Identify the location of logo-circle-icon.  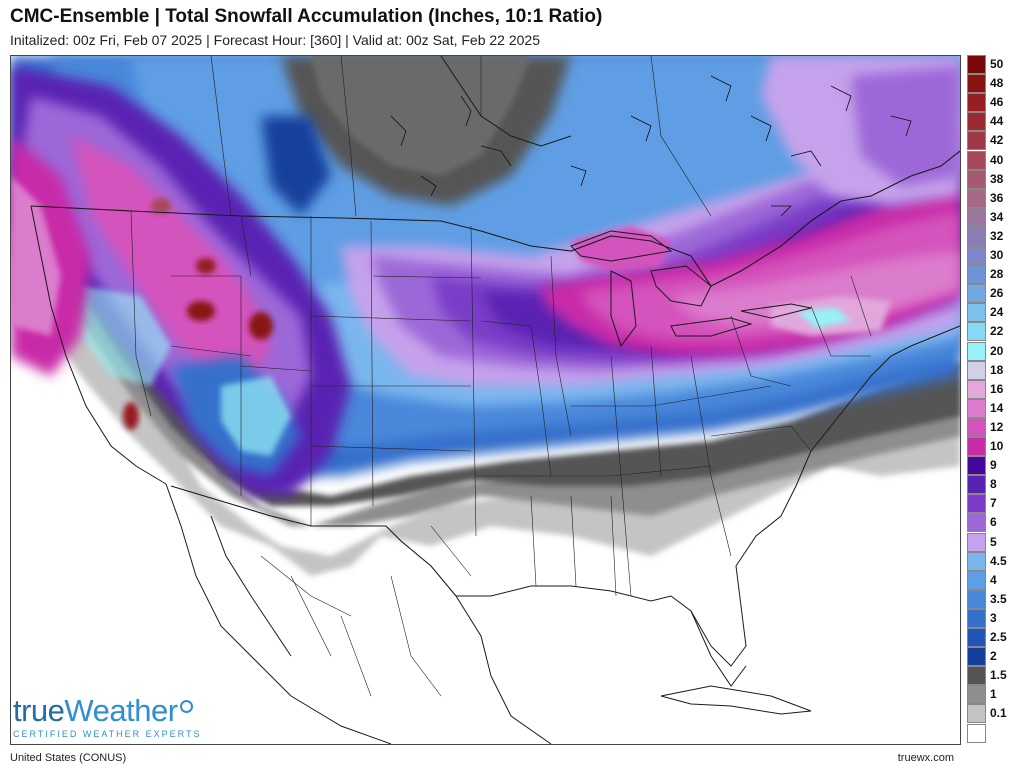
(186, 706).